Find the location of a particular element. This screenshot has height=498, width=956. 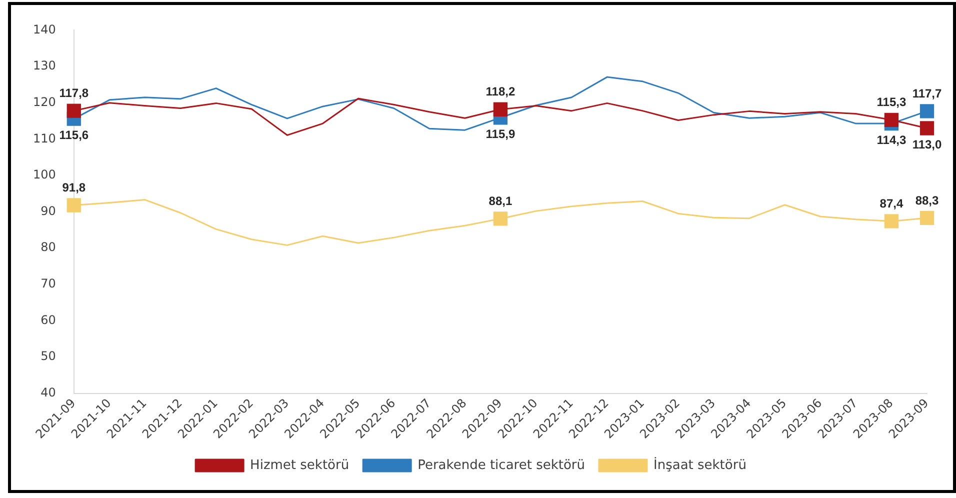

y-tick-label: 140 is located at coordinates (44, 29).